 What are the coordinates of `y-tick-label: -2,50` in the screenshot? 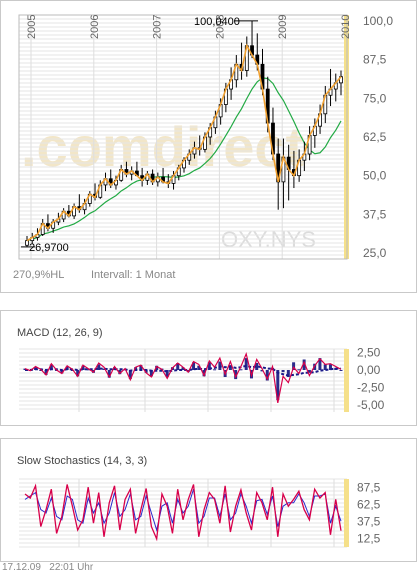 It's located at (371, 388).